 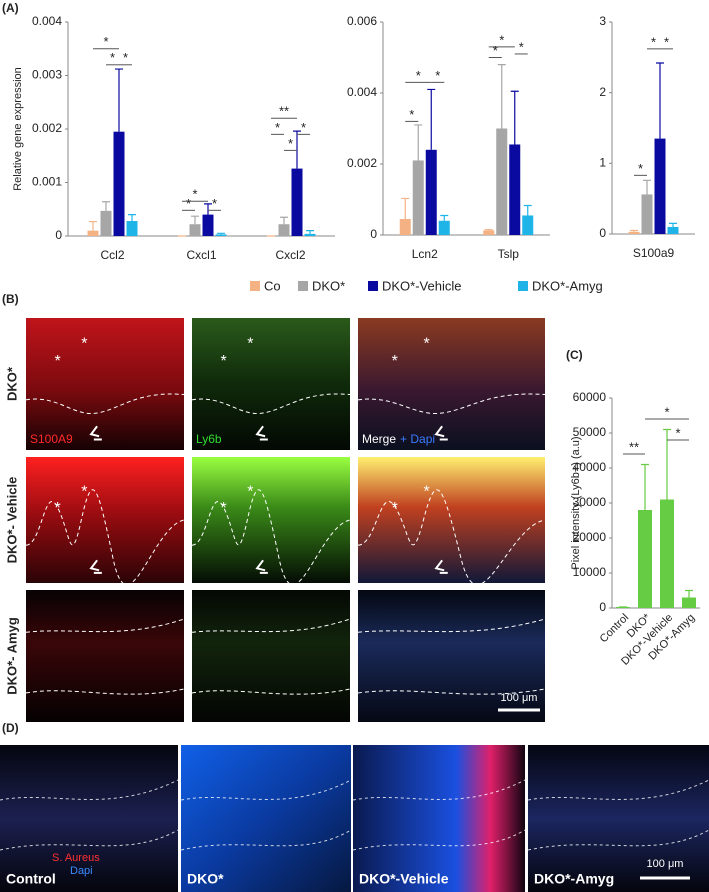 What do you see at coordinates (362, 21) in the screenshot?
I see `y-tick-label: 0.006` at bounding box center [362, 21].